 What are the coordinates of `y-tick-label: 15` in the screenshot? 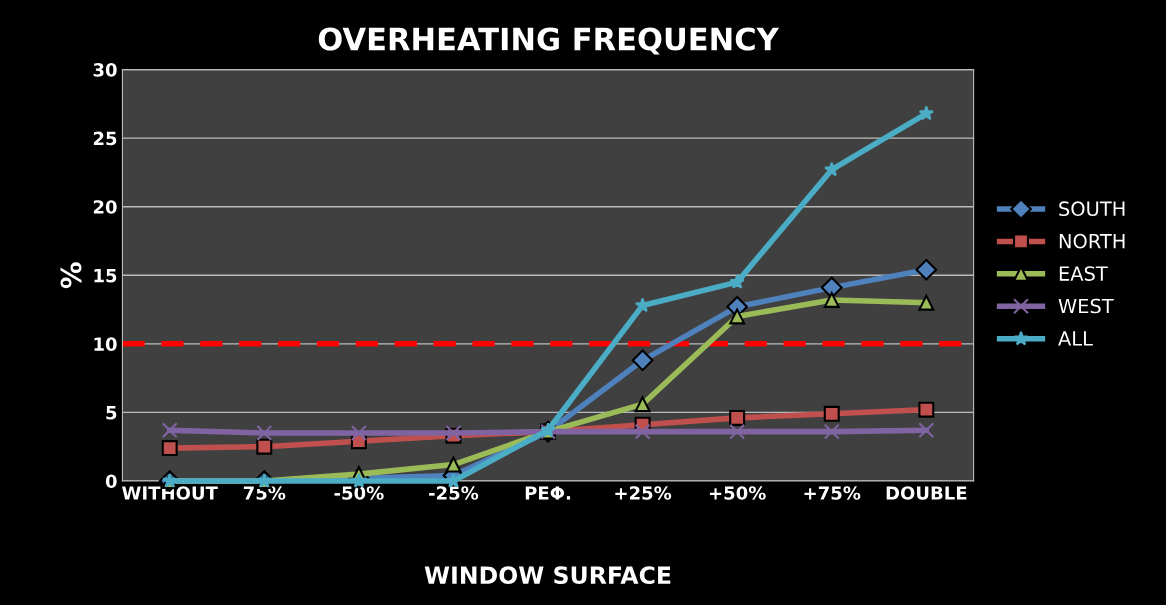 It's located at (105, 275).